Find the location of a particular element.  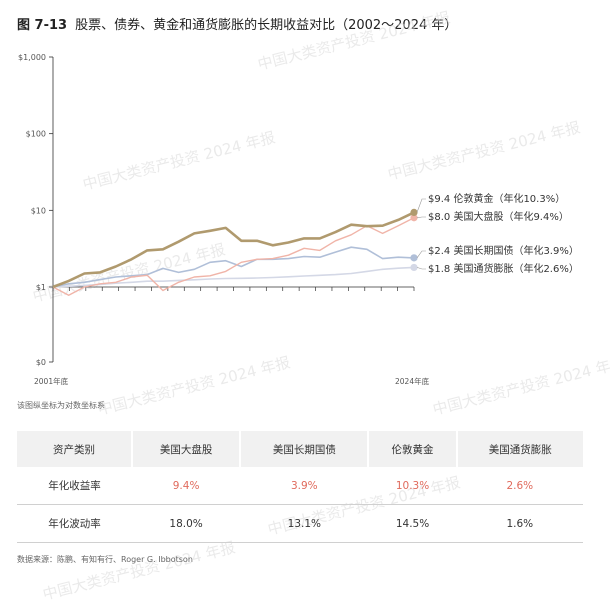

y-tick-label: $1,000 is located at coordinates (32, 57).